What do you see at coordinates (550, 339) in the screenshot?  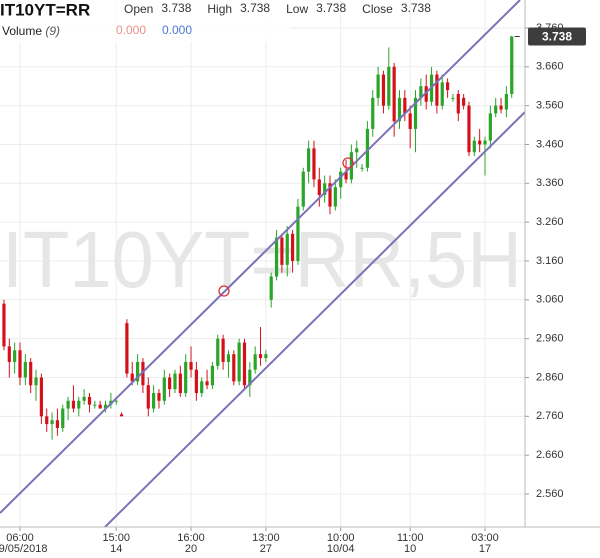 I see `y-tick-label: 2.960` at bounding box center [550, 339].